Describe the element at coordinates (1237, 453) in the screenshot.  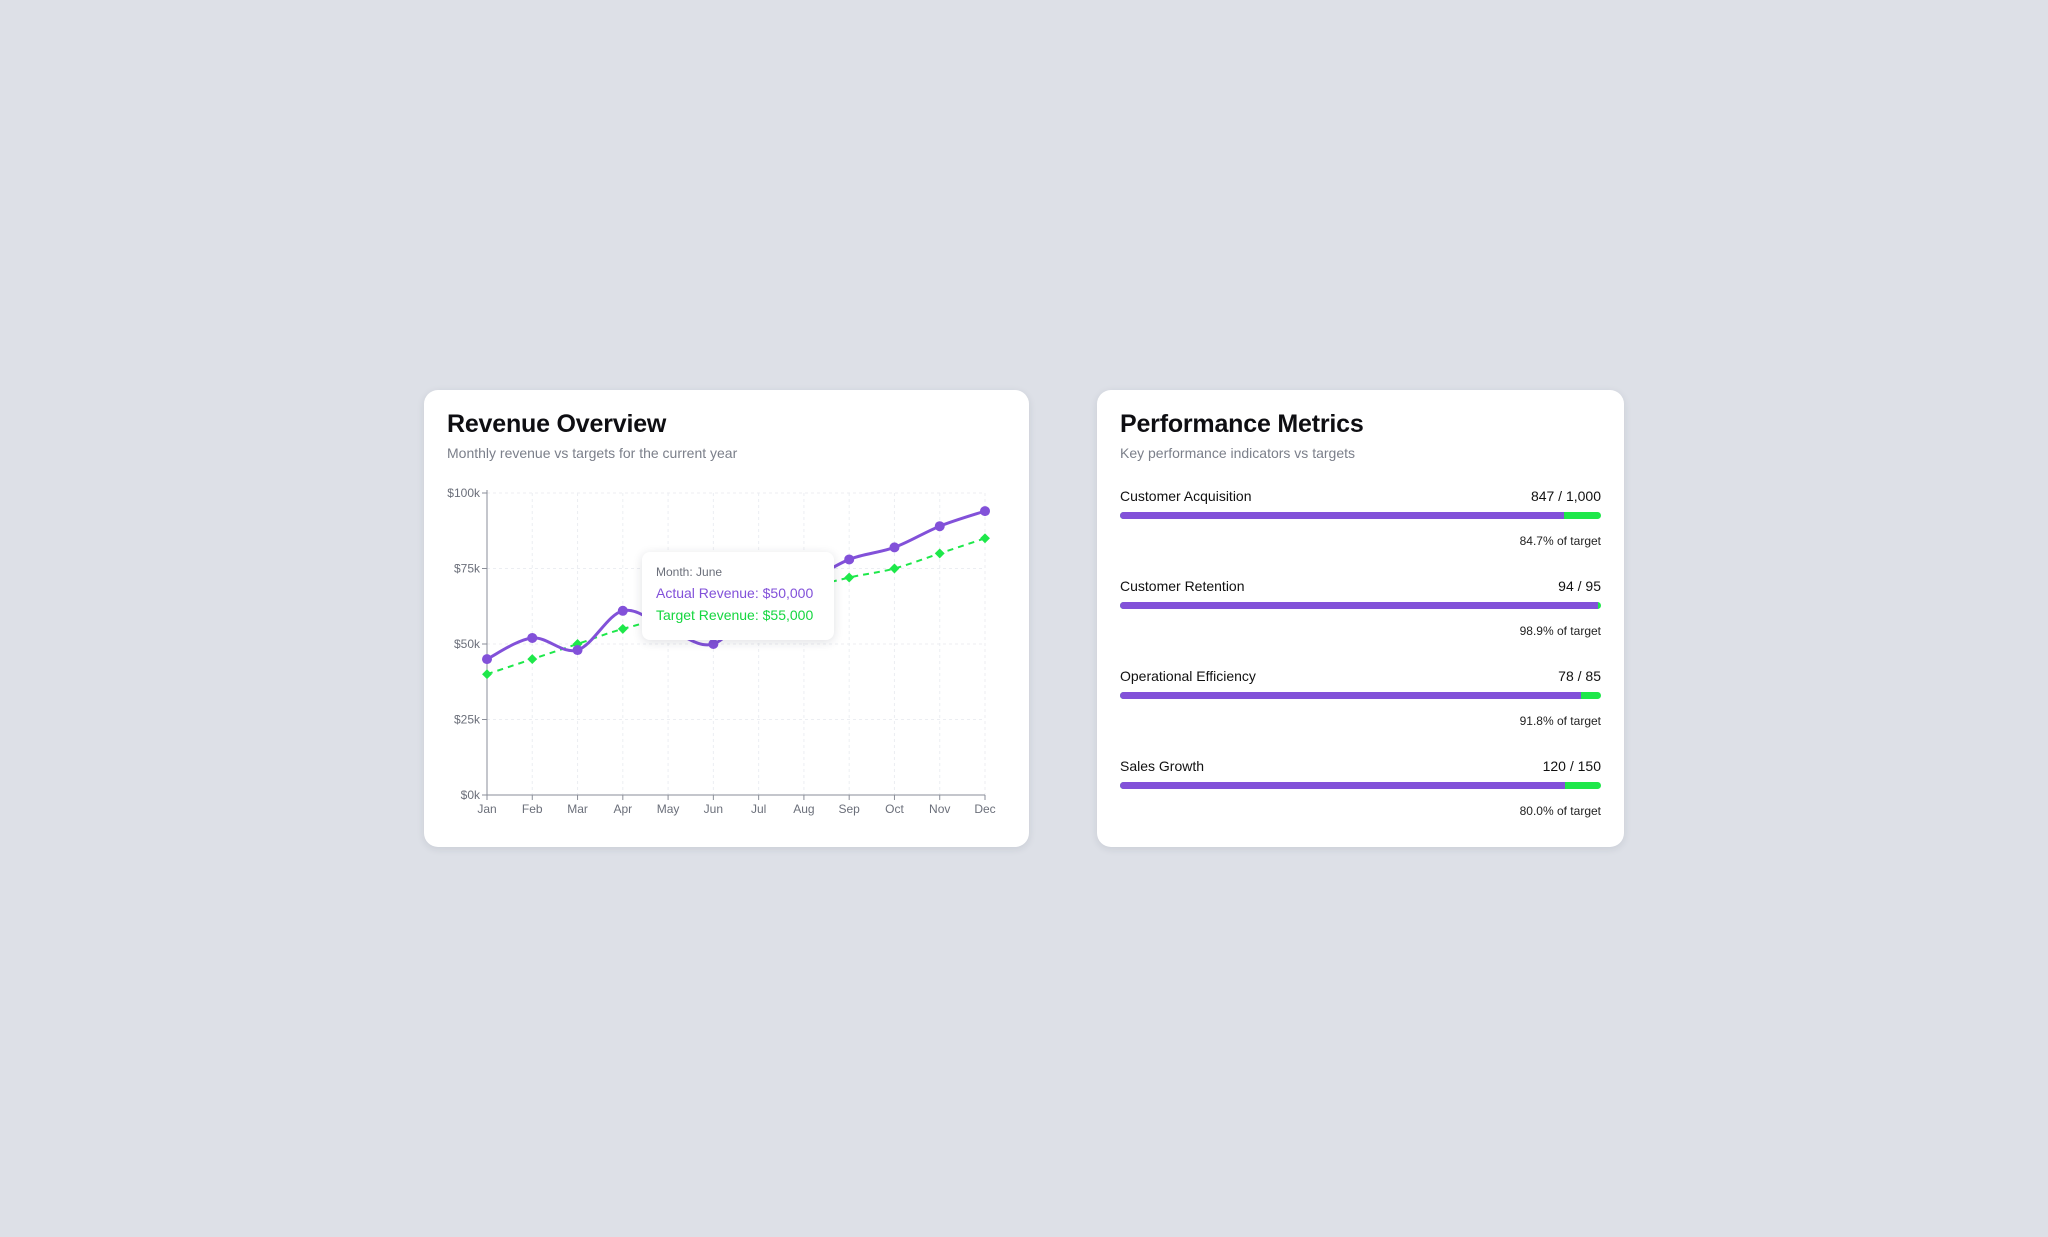
I see `metrics-subtitle: Key performance indicators vs targets` at that location.